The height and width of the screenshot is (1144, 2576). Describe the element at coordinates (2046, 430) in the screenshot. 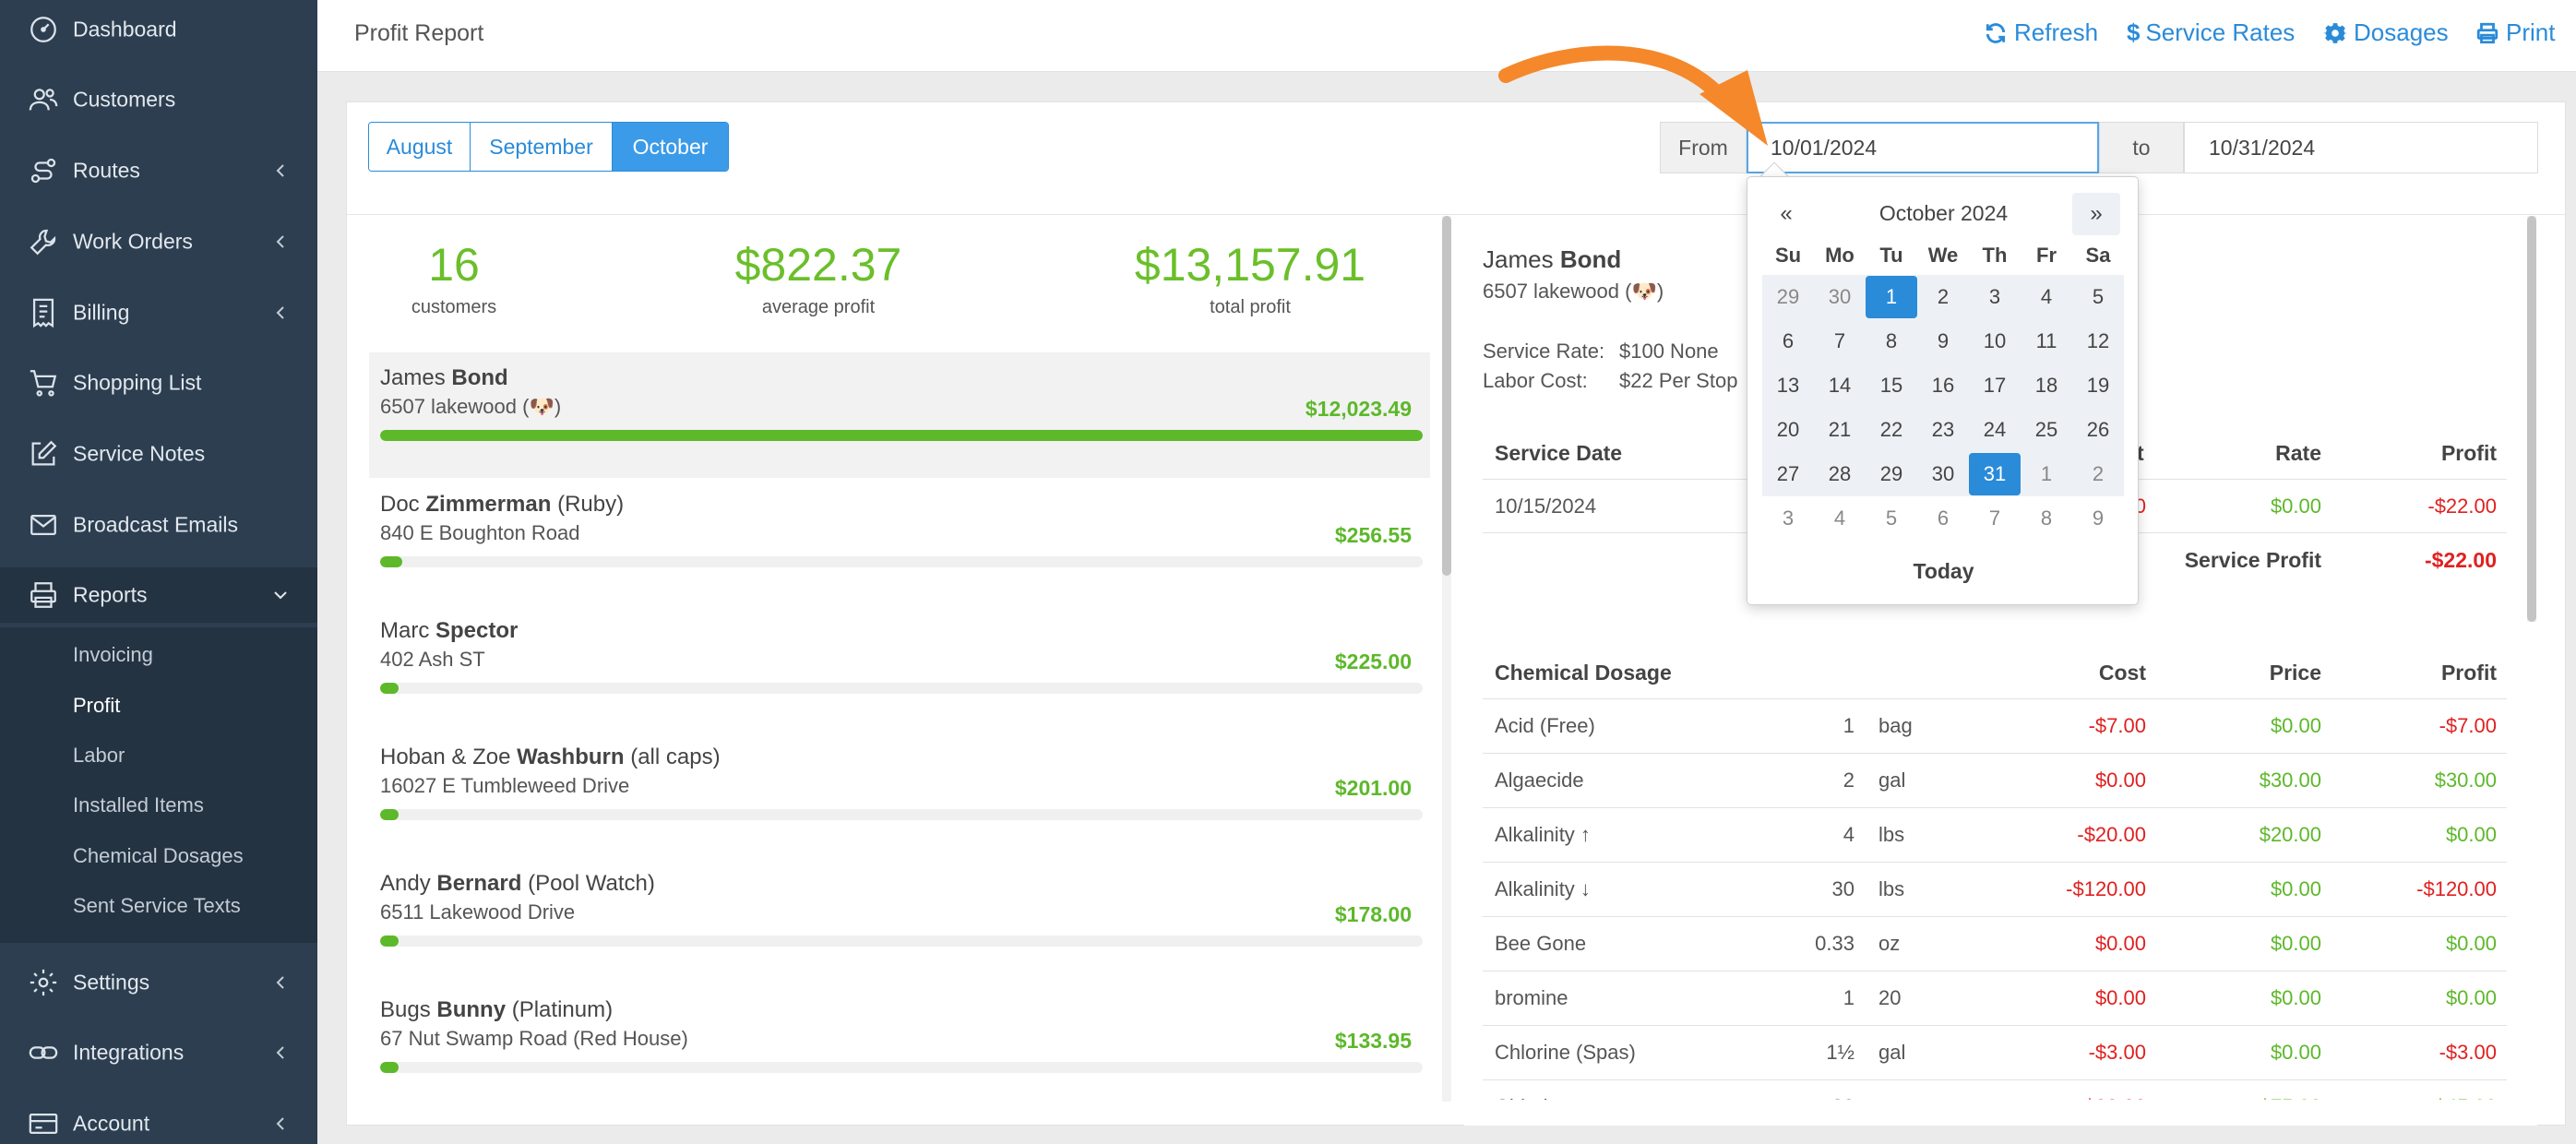

I see `calendar-day: 25` at that location.